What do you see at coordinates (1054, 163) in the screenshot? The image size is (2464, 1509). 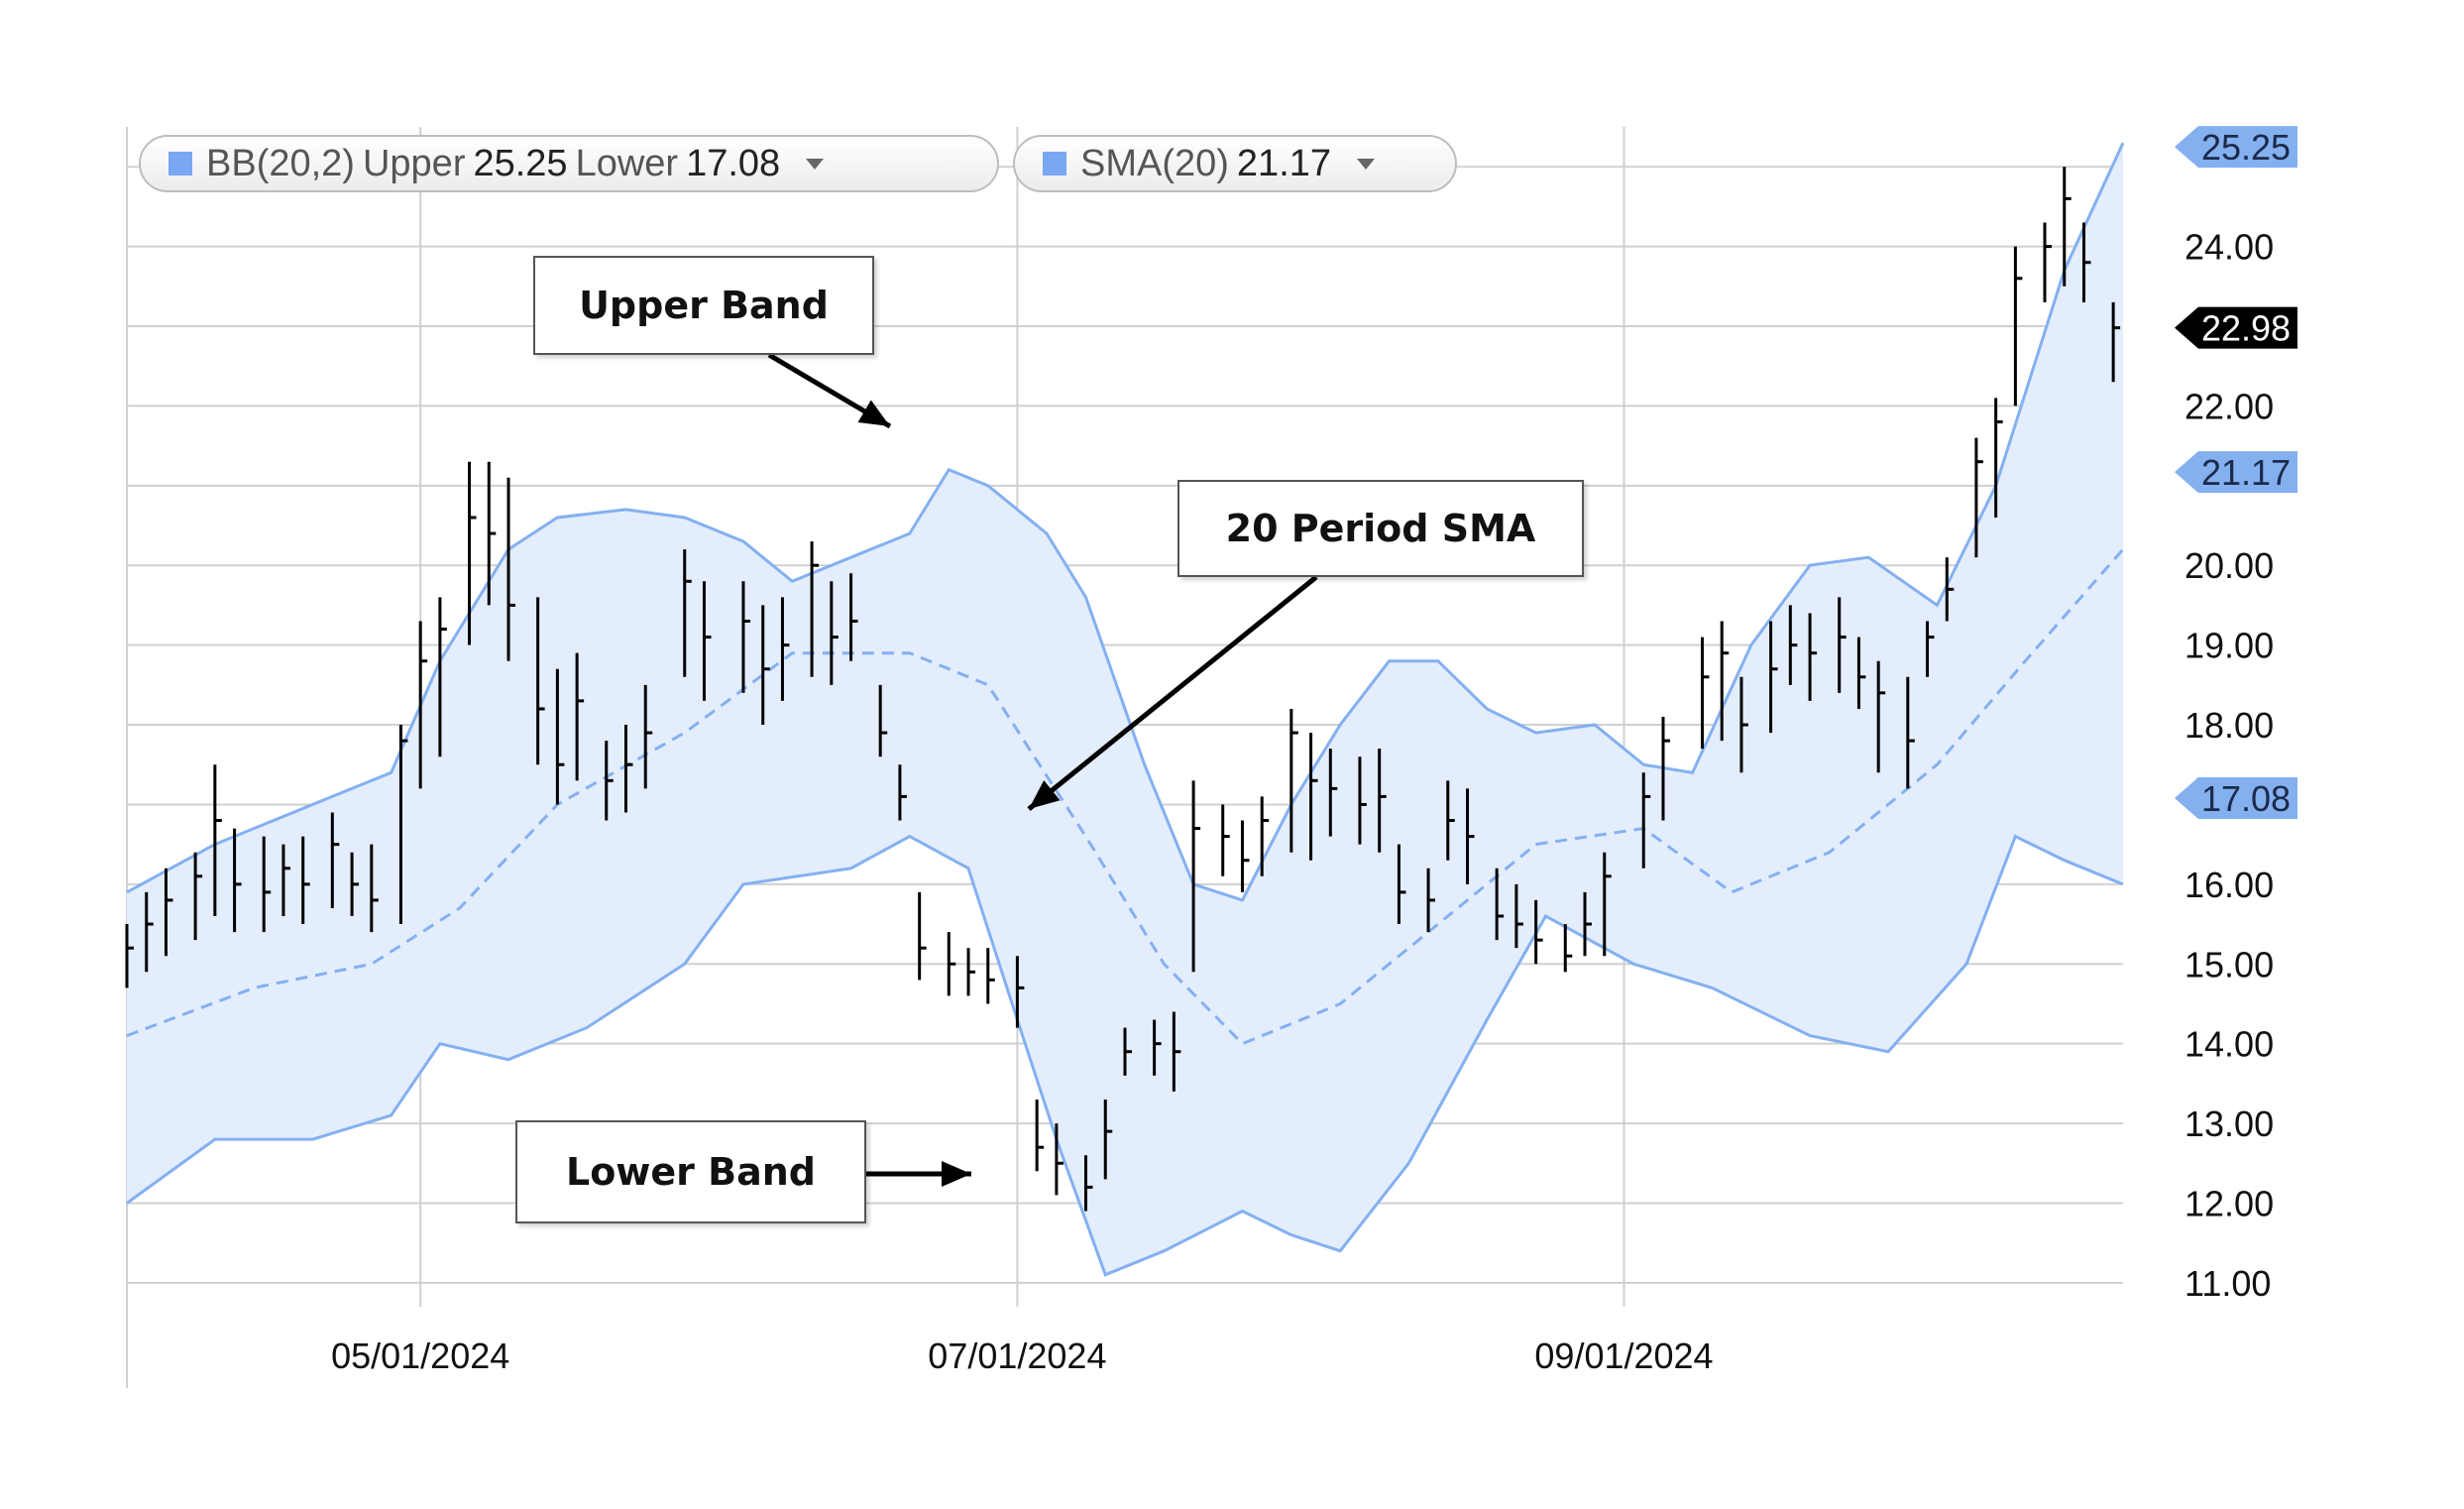 I see `sma-swatch` at bounding box center [1054, 163].